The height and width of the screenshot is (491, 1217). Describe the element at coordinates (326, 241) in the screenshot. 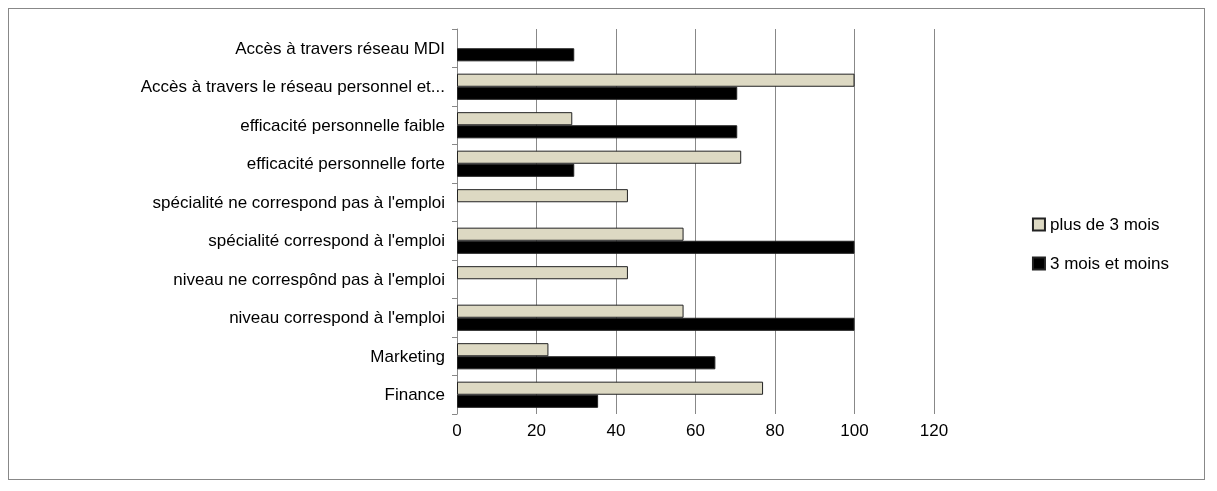

I see `y-tick-label: spécialité correspond à l'emploi` at that location.